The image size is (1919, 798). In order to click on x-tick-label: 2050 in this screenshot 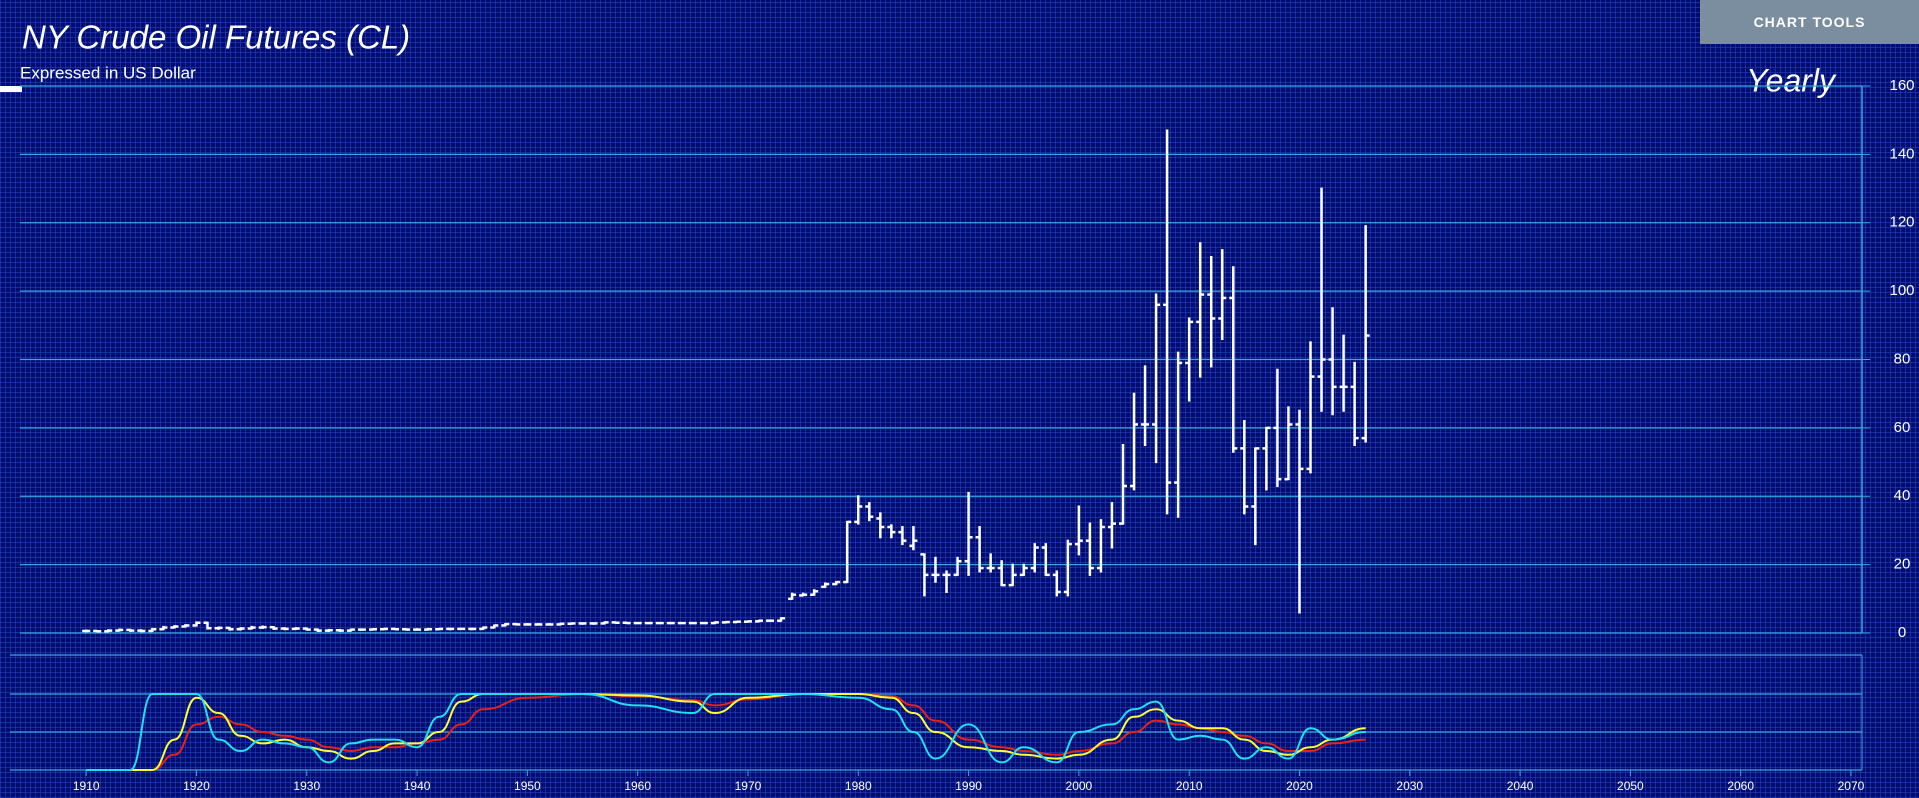, I will do `click(1630, 786)`.